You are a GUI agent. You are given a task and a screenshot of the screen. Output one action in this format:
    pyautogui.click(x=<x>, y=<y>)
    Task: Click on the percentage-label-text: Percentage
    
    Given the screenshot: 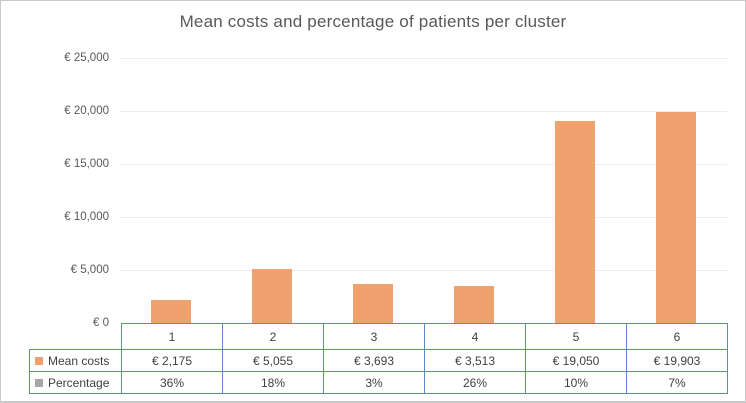 What is the action you would take?
    pyautogui.click(x=79, y=382)
    